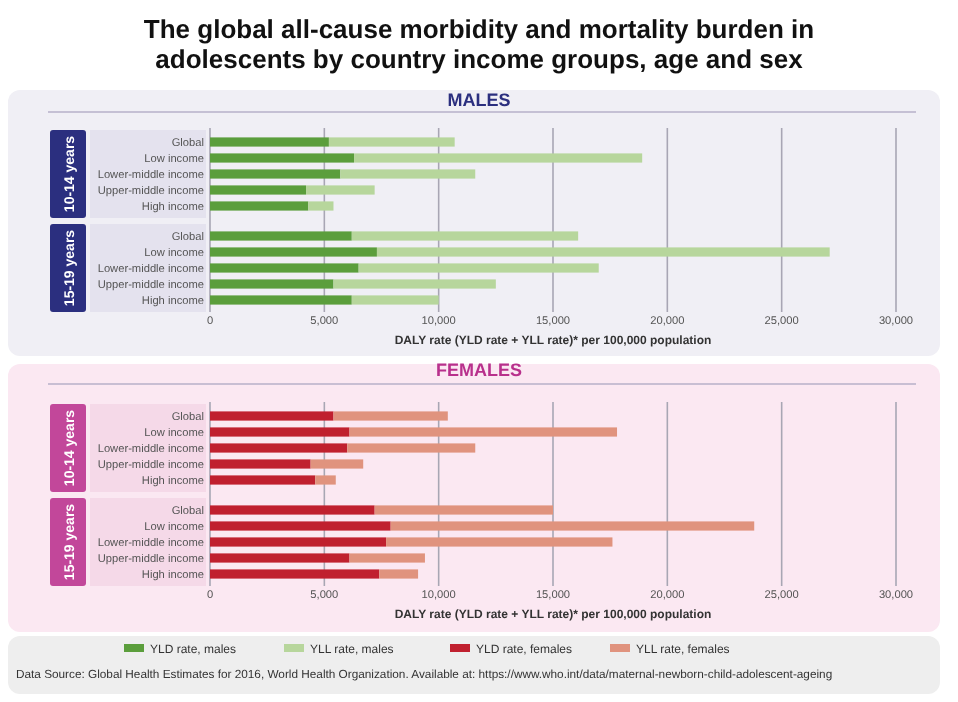 Image resolution: width=958 pixels, height=702 pixels. Describe the element at coordinates (479, 370) in the screenshot. I see `chart-title: FEMALES` at that location.